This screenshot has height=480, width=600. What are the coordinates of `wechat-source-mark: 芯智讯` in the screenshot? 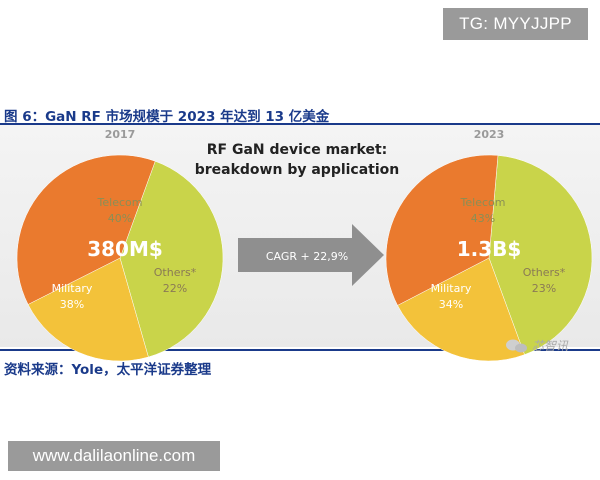 It's located at (550, 346).